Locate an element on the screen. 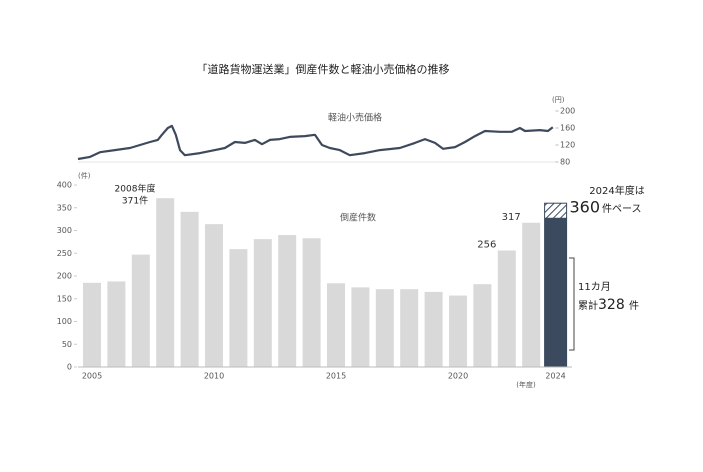 Image resolution: width=703 pixels, height=472 pixels. annotation: 件ペース is located at coordinates (622, 209).